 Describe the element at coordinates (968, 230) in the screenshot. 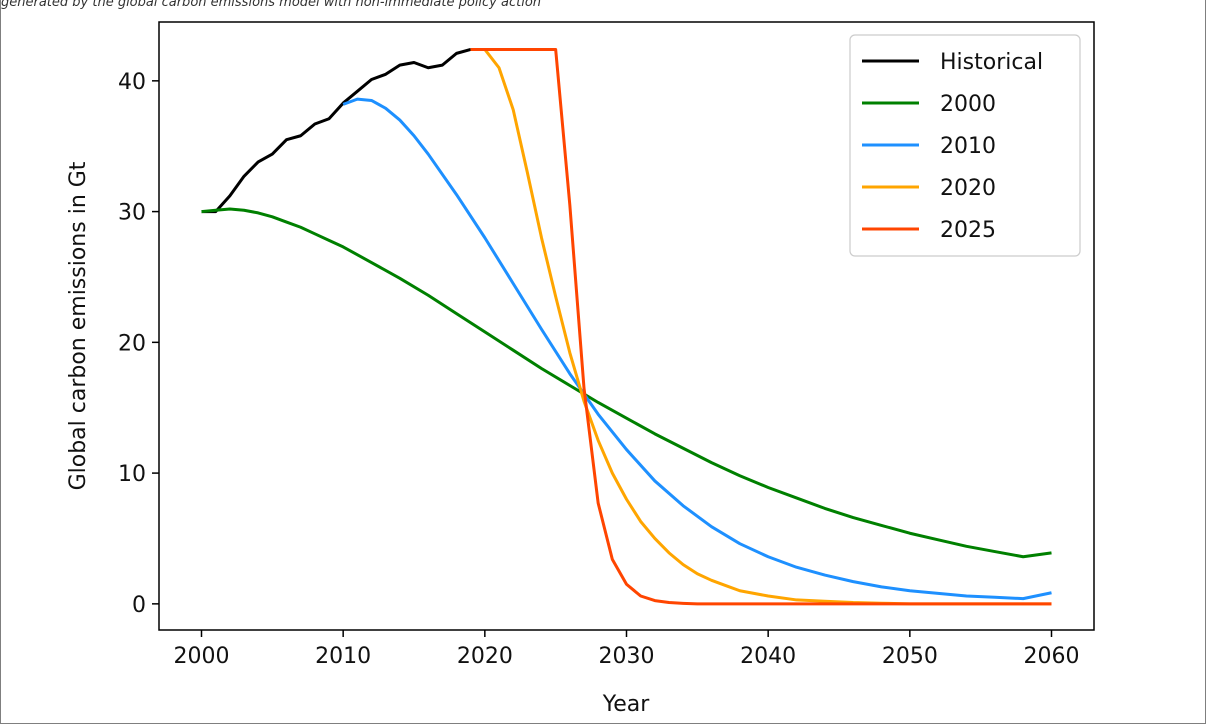

I see `legend-label-2025: 2025` at that location.